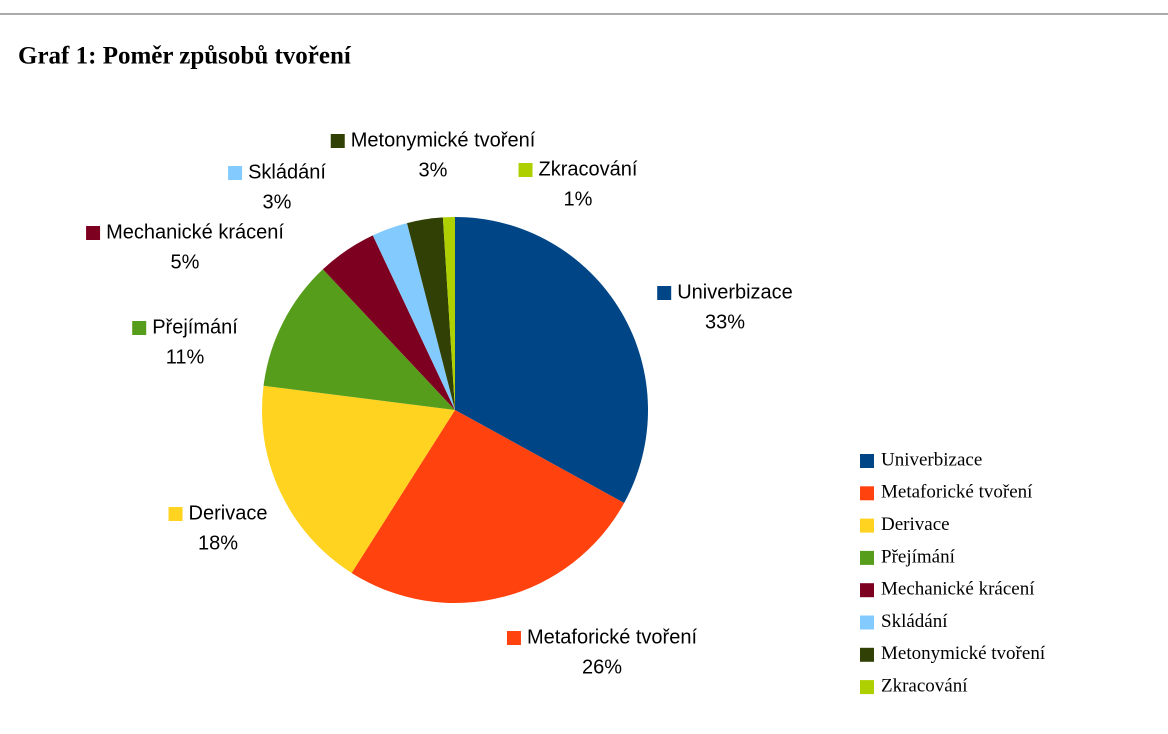 This screenshot has height=734, width=1168. I want to click on chart-title: Graf 1: Poměr způsobů tvoření, so click(185, 56).